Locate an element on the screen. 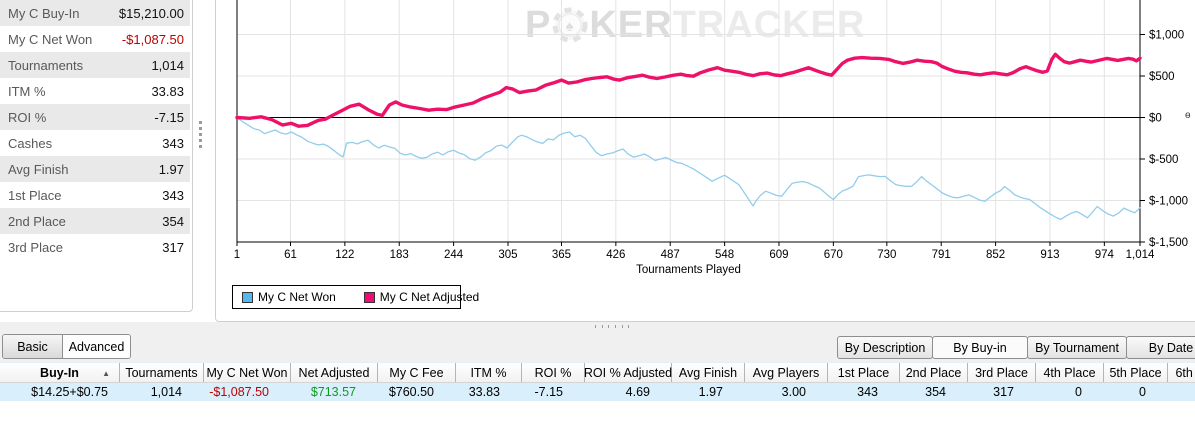 Image resolution: width=1195 pixels, height=424 pixels. column-header-buy-in: Buy-In ▲ is located at coordinates (60, 372).